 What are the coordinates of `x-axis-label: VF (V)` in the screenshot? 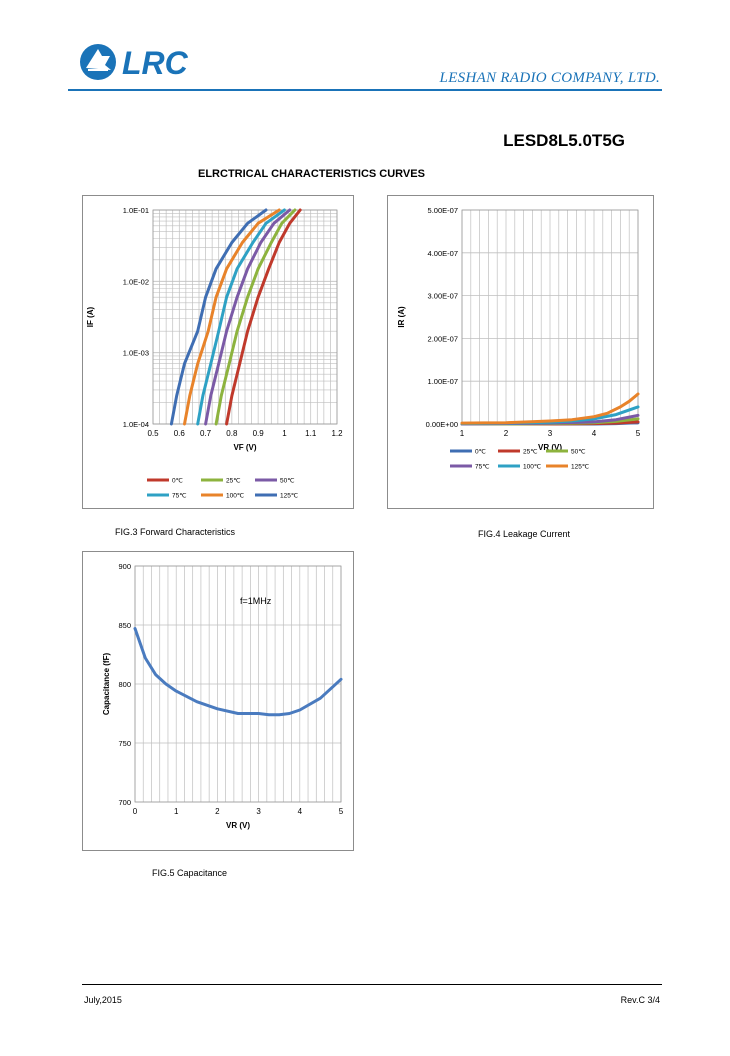 It's located at (244, 447).